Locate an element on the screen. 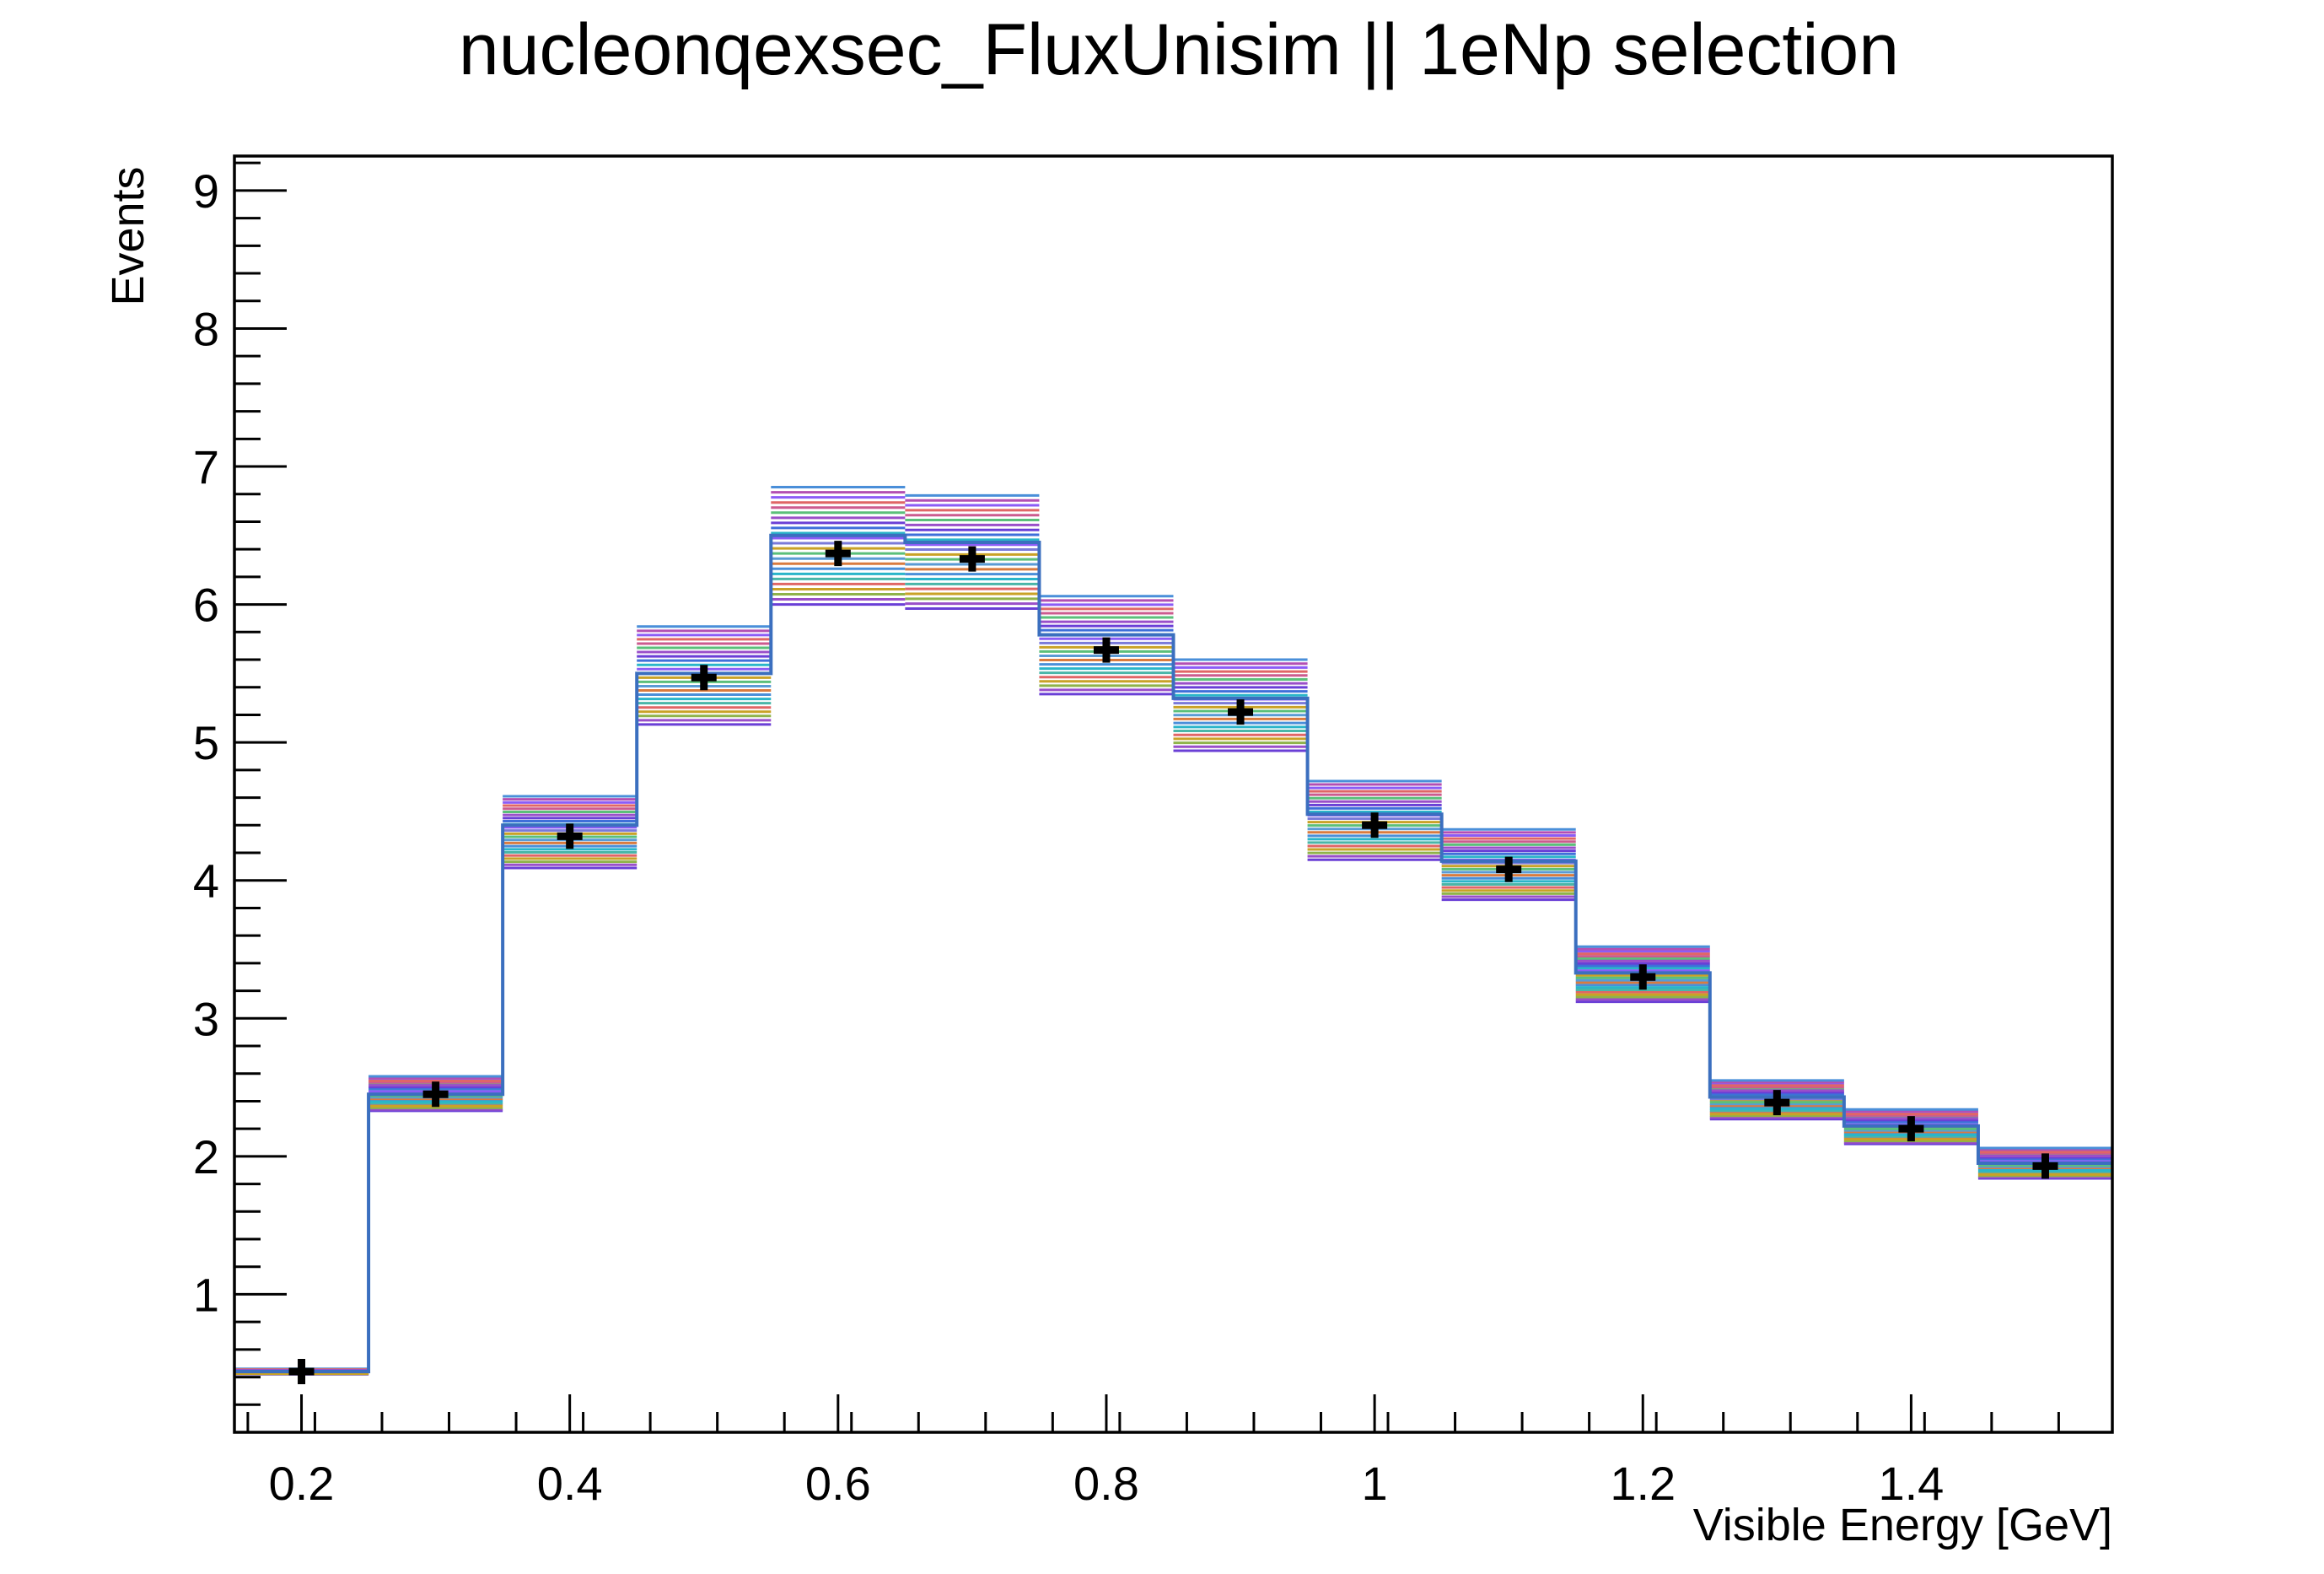  y-tick-label: 6 is located at coordinates (206, 605).